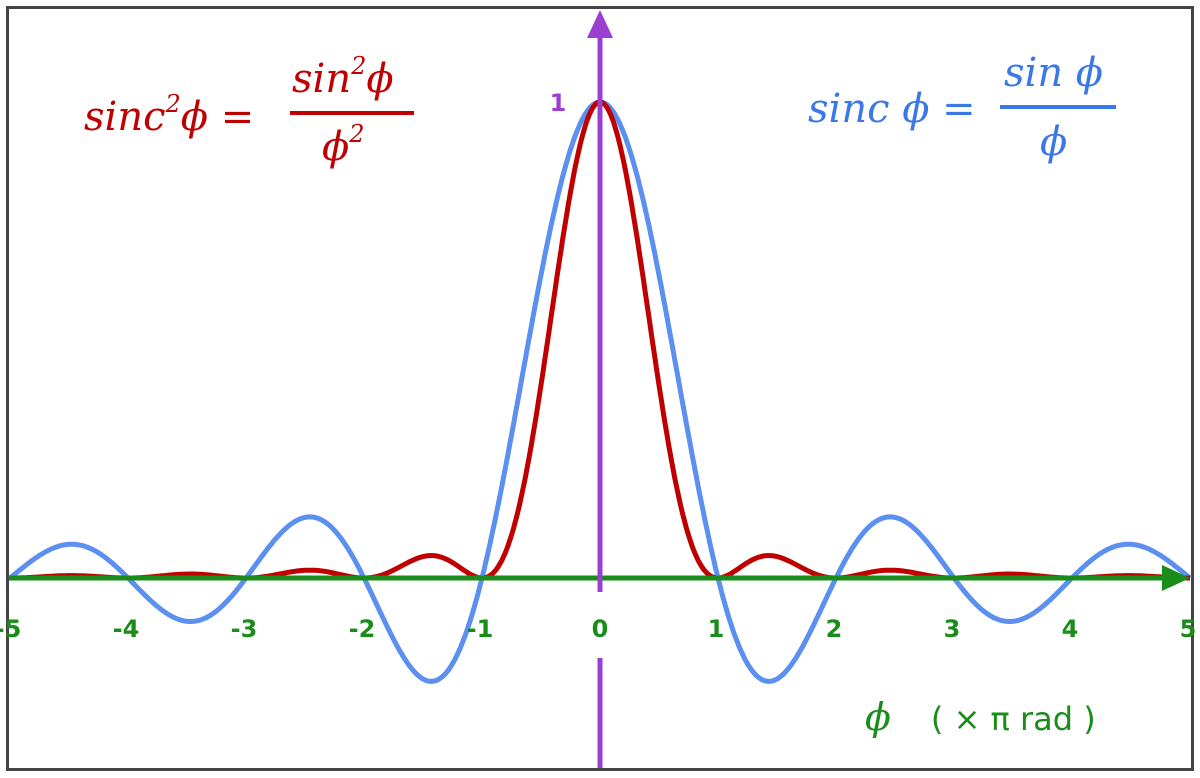 The height and width of the screenshot is (778, 1200). Describe the element at coordinates (600, 629) in the screenshot. I see `x-tick-label: 0` at that location.